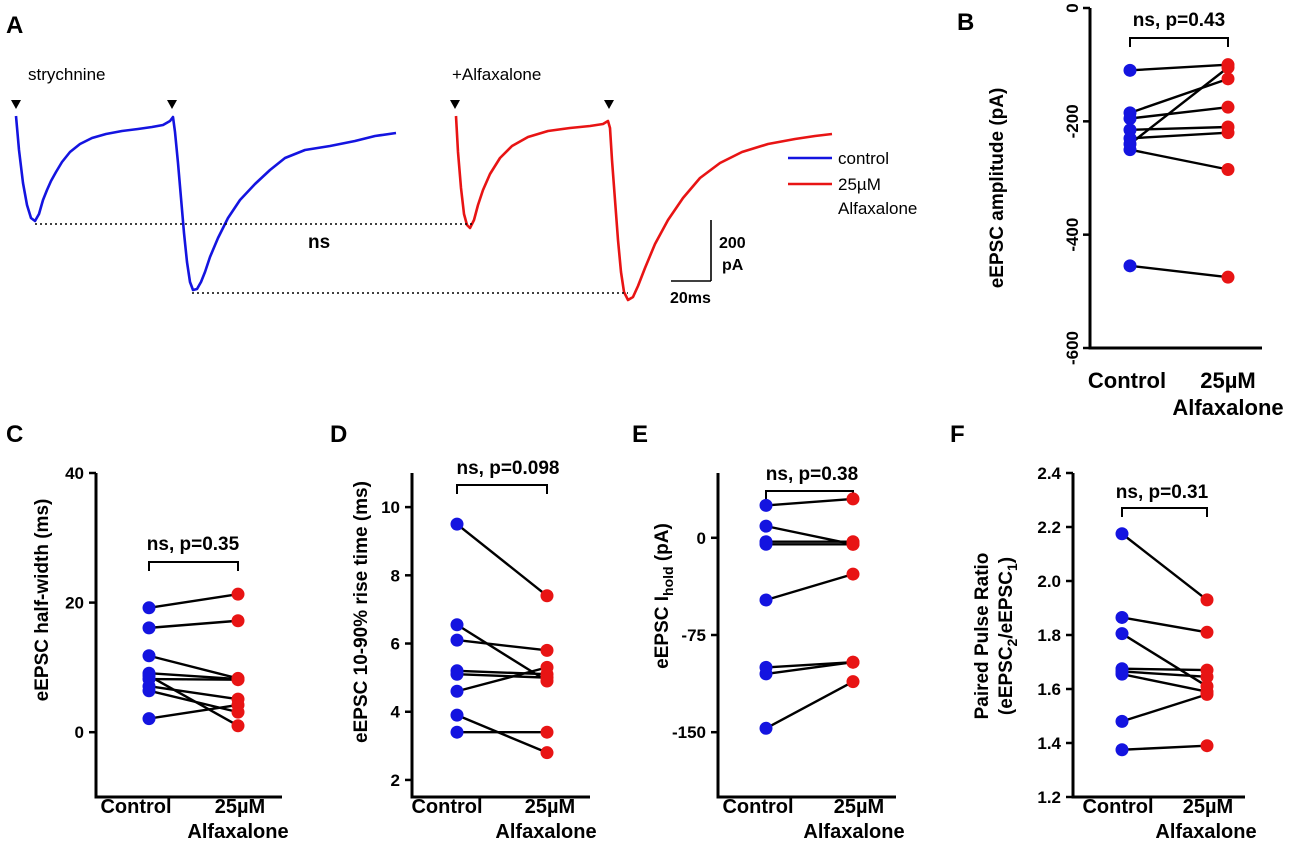 The image size is (1300, 843). Describe the element at coordinates (1049, 473) in the screenshot. I see `panel-f-ytick-label: 2.4` at that location.